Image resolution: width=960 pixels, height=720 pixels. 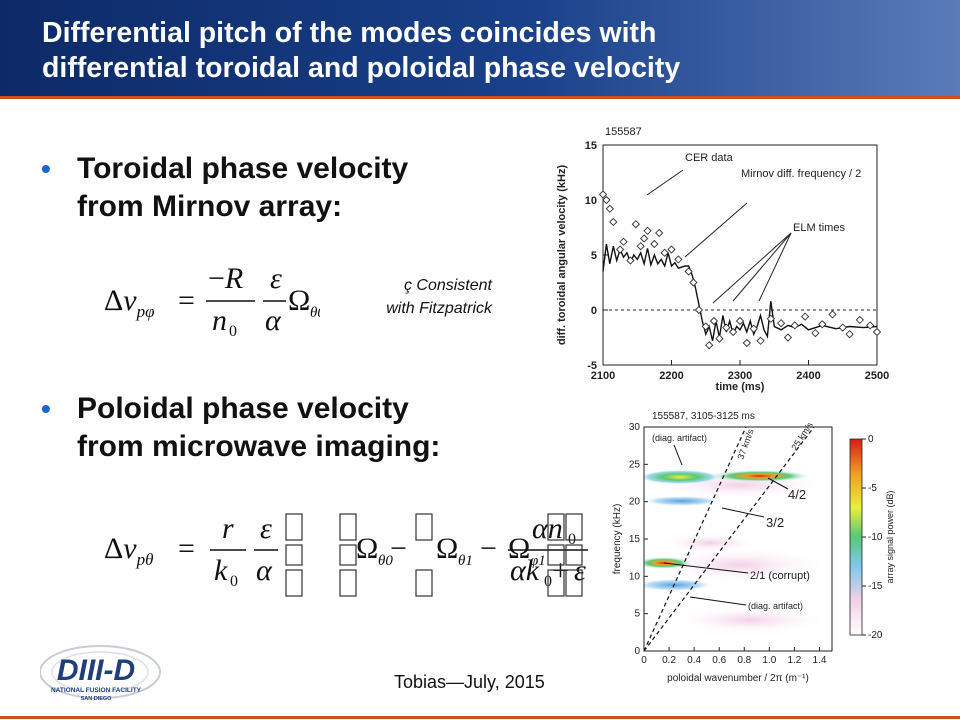 What do you see at coordinates (525, 570) in the screenshot?
I see `svg-text: αk` at bounding box center [525, 570].